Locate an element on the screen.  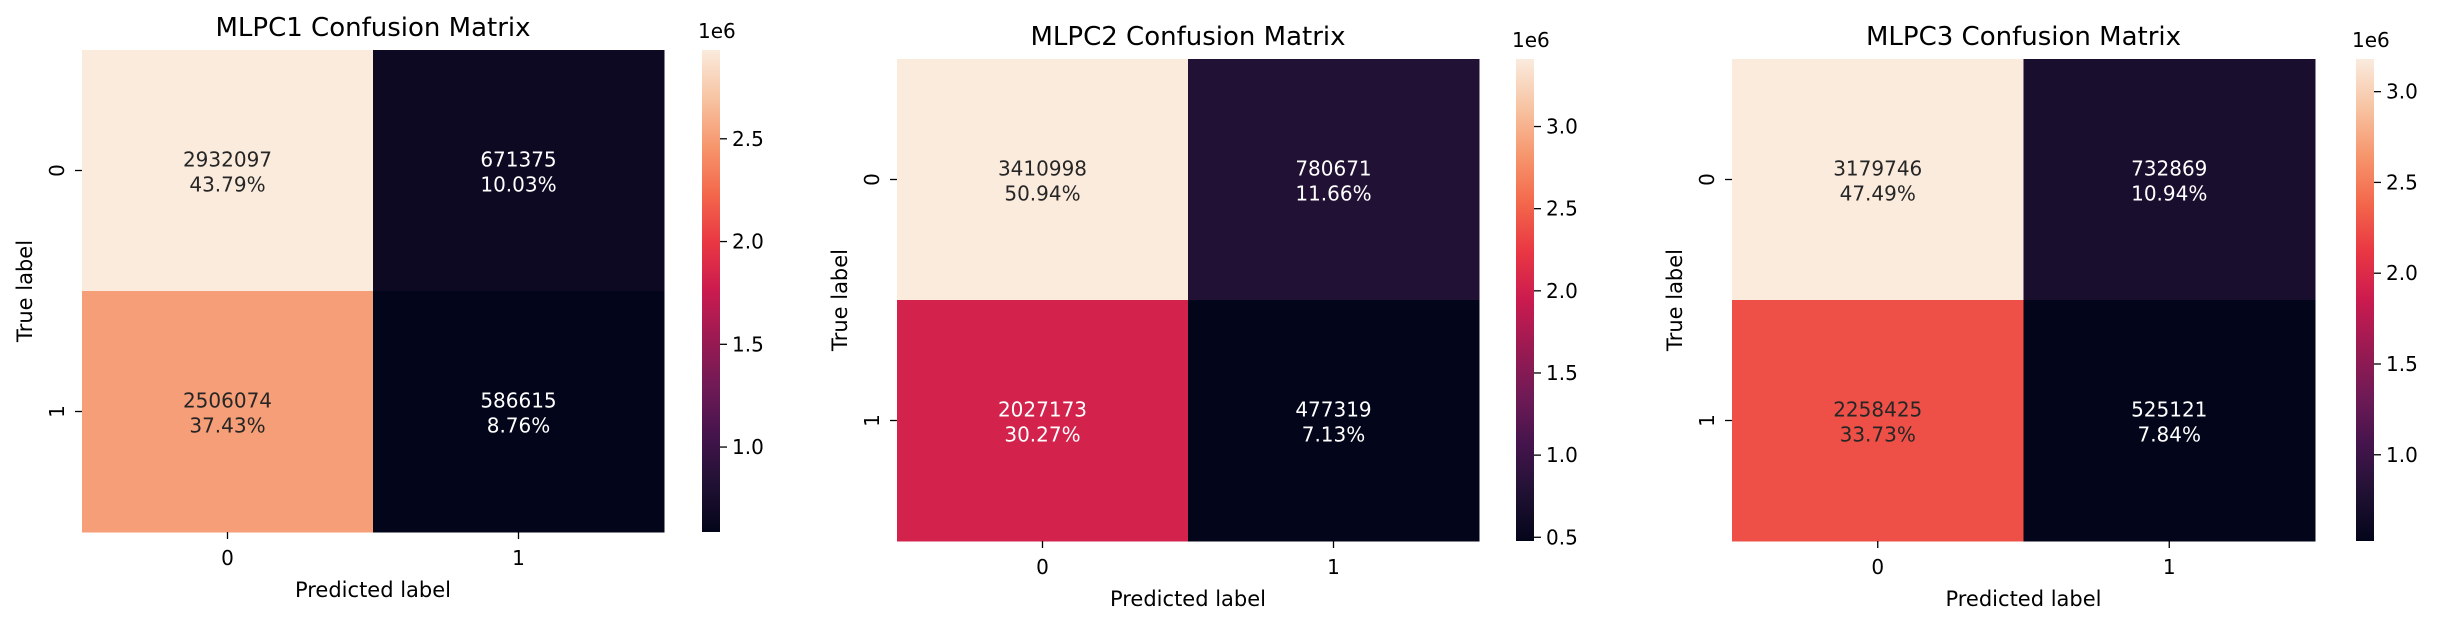
cell-percent-label: 47.49% is located at coordinates (1878, 194).